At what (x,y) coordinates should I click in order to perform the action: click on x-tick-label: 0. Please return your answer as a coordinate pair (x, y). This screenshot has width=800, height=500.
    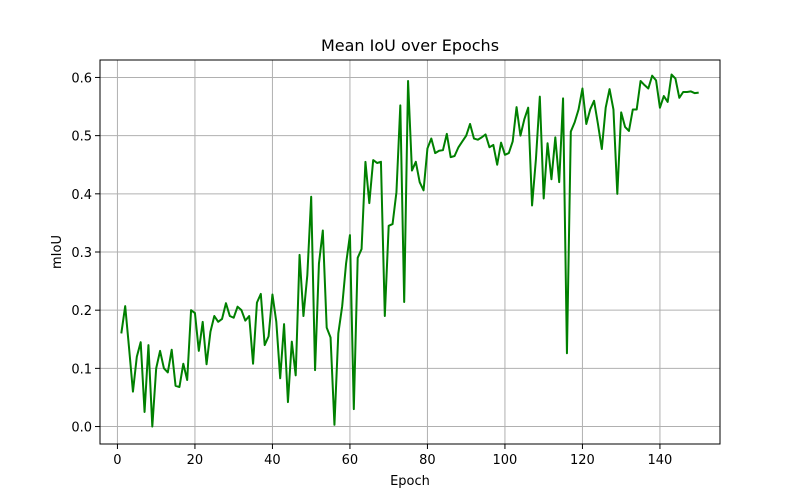
    Looking at the image, I should click on (117, 460).